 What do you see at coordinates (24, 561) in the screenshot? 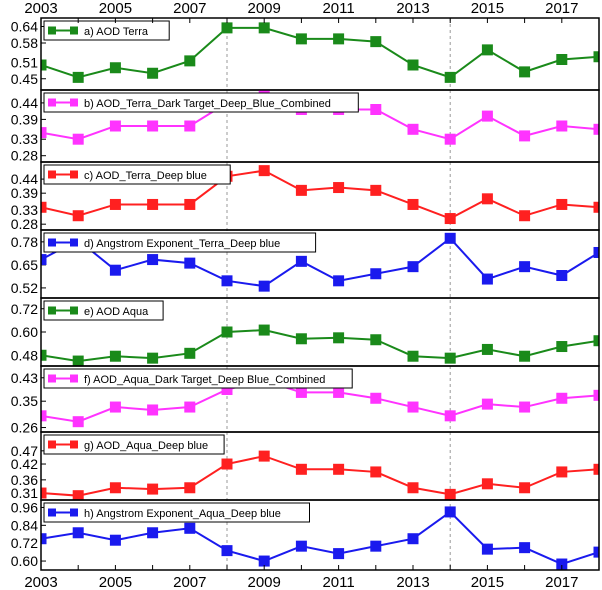
I see `y-tick-label: 0.60` at bounding box center [24, 561].